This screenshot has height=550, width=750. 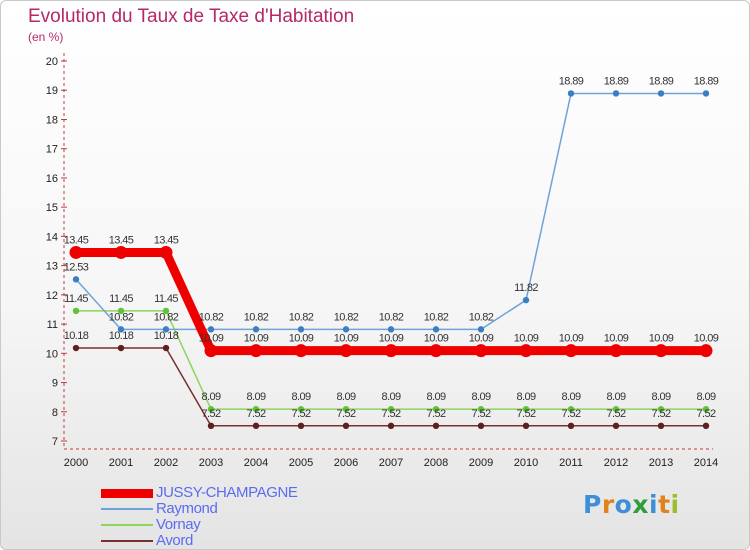 What do you see at coordinates (121, 463) in the screenshot?
I see `x-tick-label: 2001` at bounding box center [121, 463].